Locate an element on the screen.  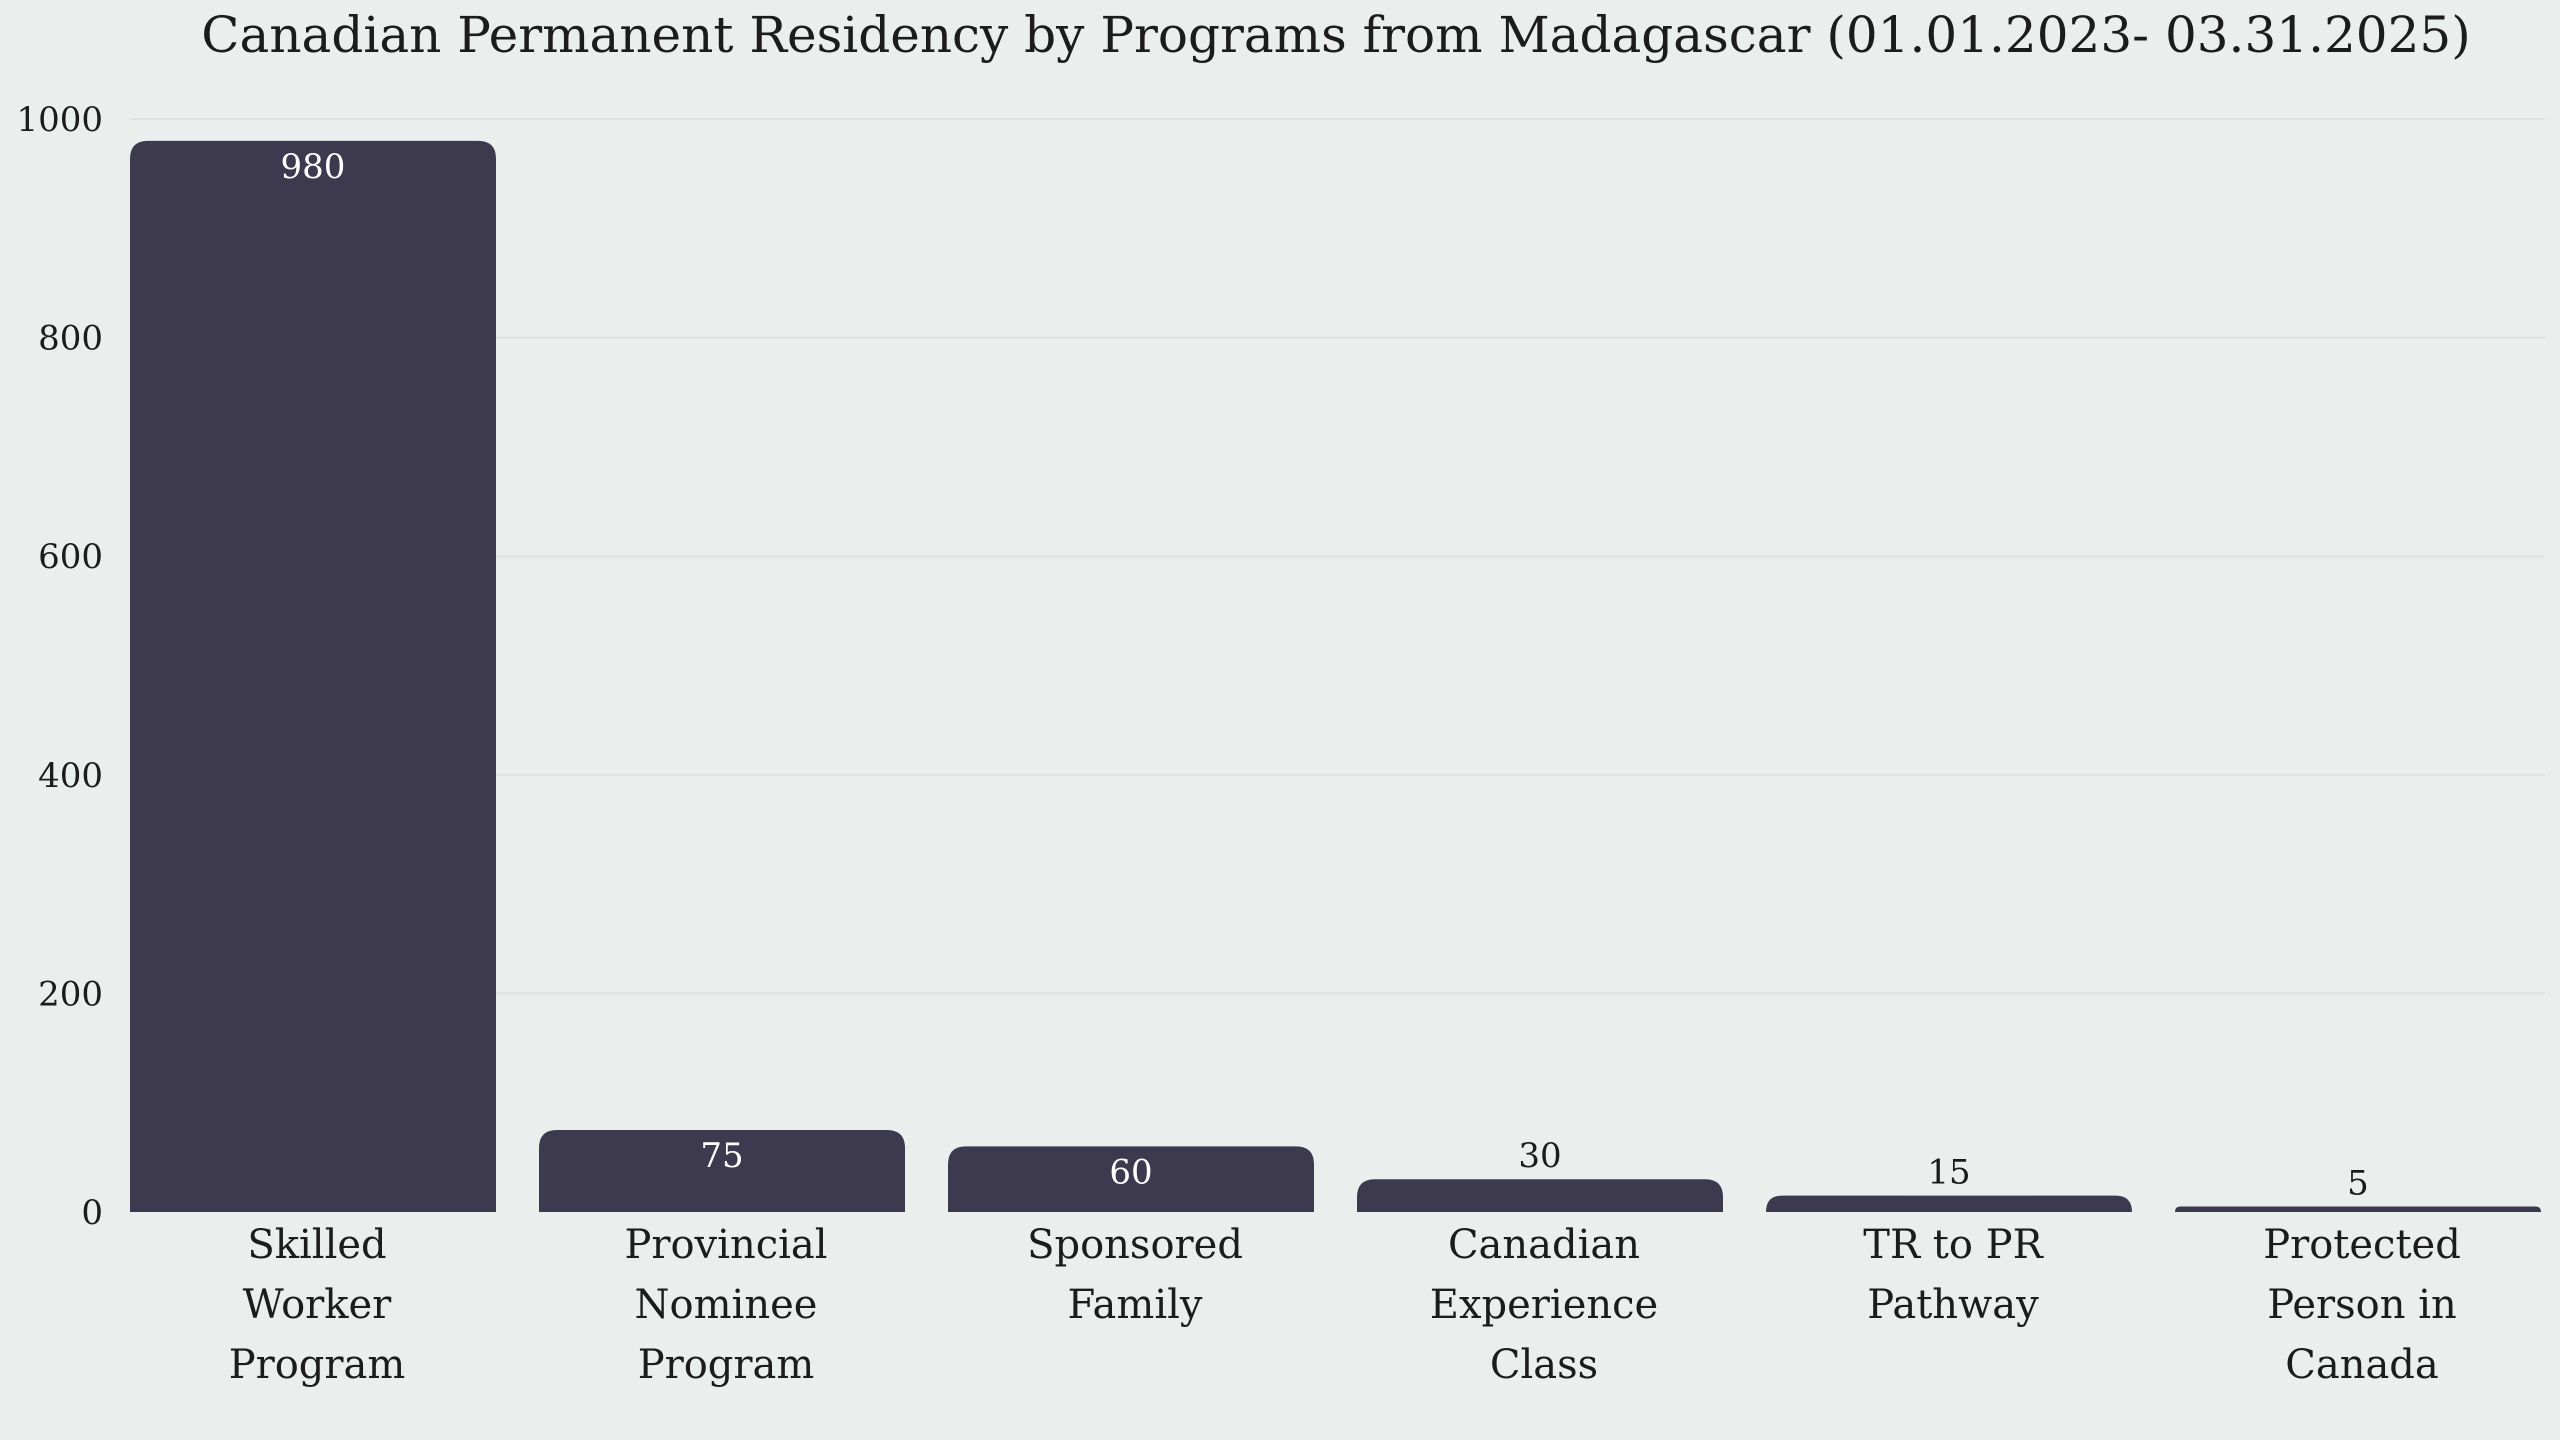
x-tick-label-line: Canada is located at coordinates (2362, 1365).